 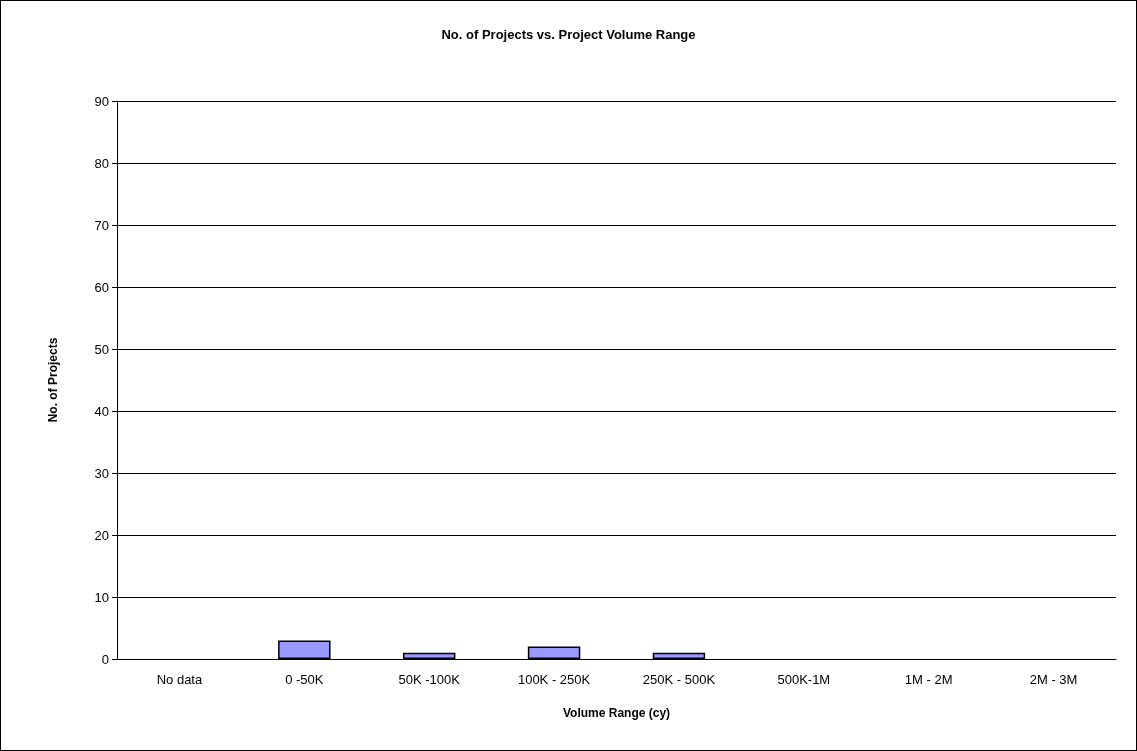 I want to click on y-tick-label: 90, so click(x=101, y=101).